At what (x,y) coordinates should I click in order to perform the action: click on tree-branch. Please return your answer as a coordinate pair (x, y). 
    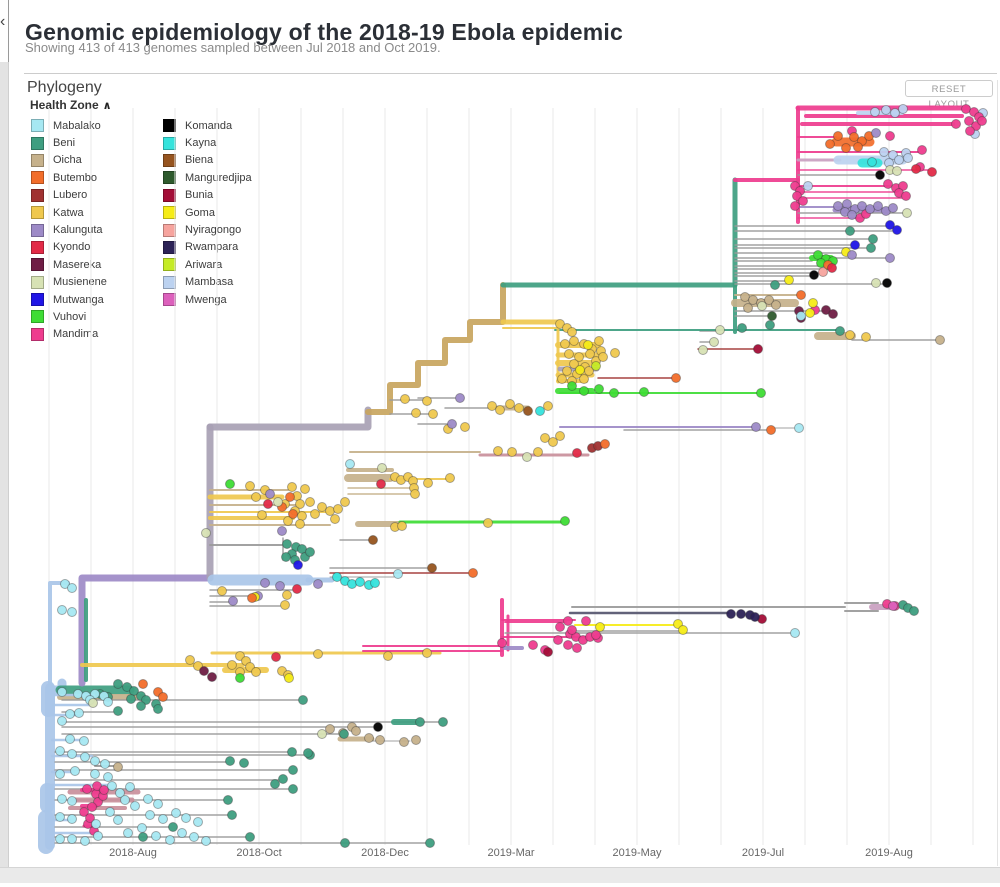
    Looking at the image, I should click on (435, 348).